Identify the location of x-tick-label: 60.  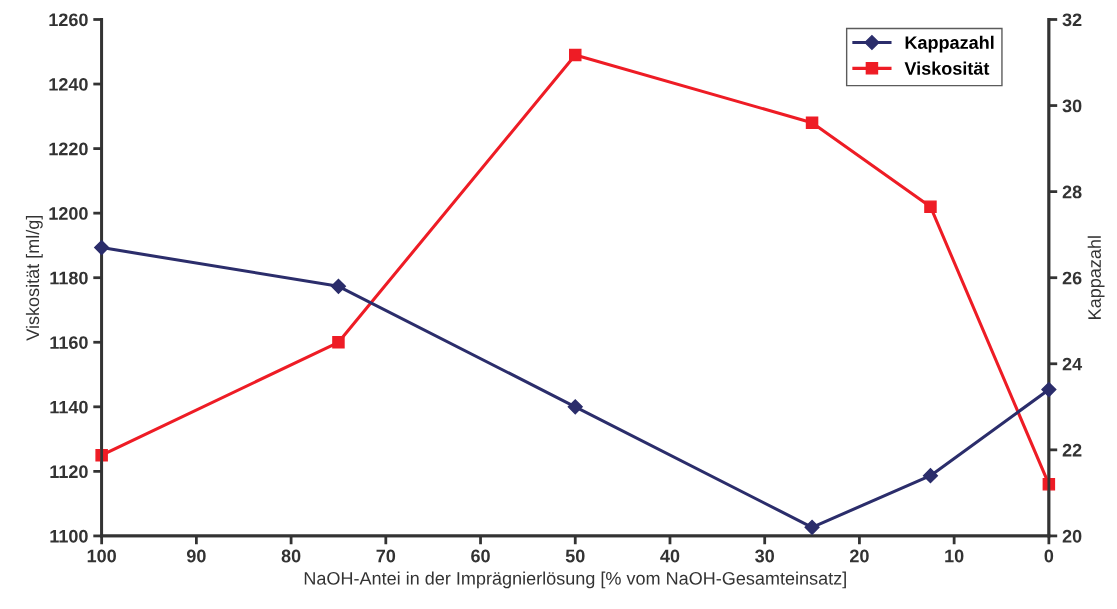
(480, 556).